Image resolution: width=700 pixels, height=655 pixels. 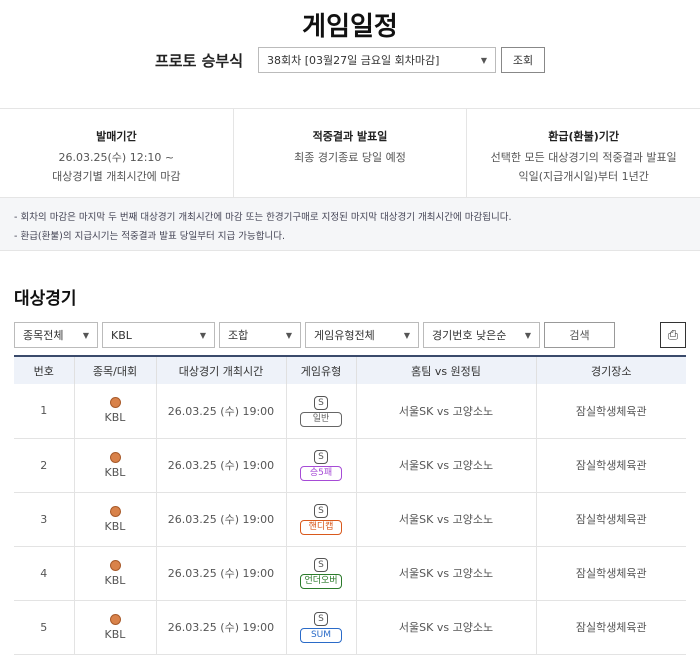 I want to click on info-title: 발매기간, so click(x=116, y=136).